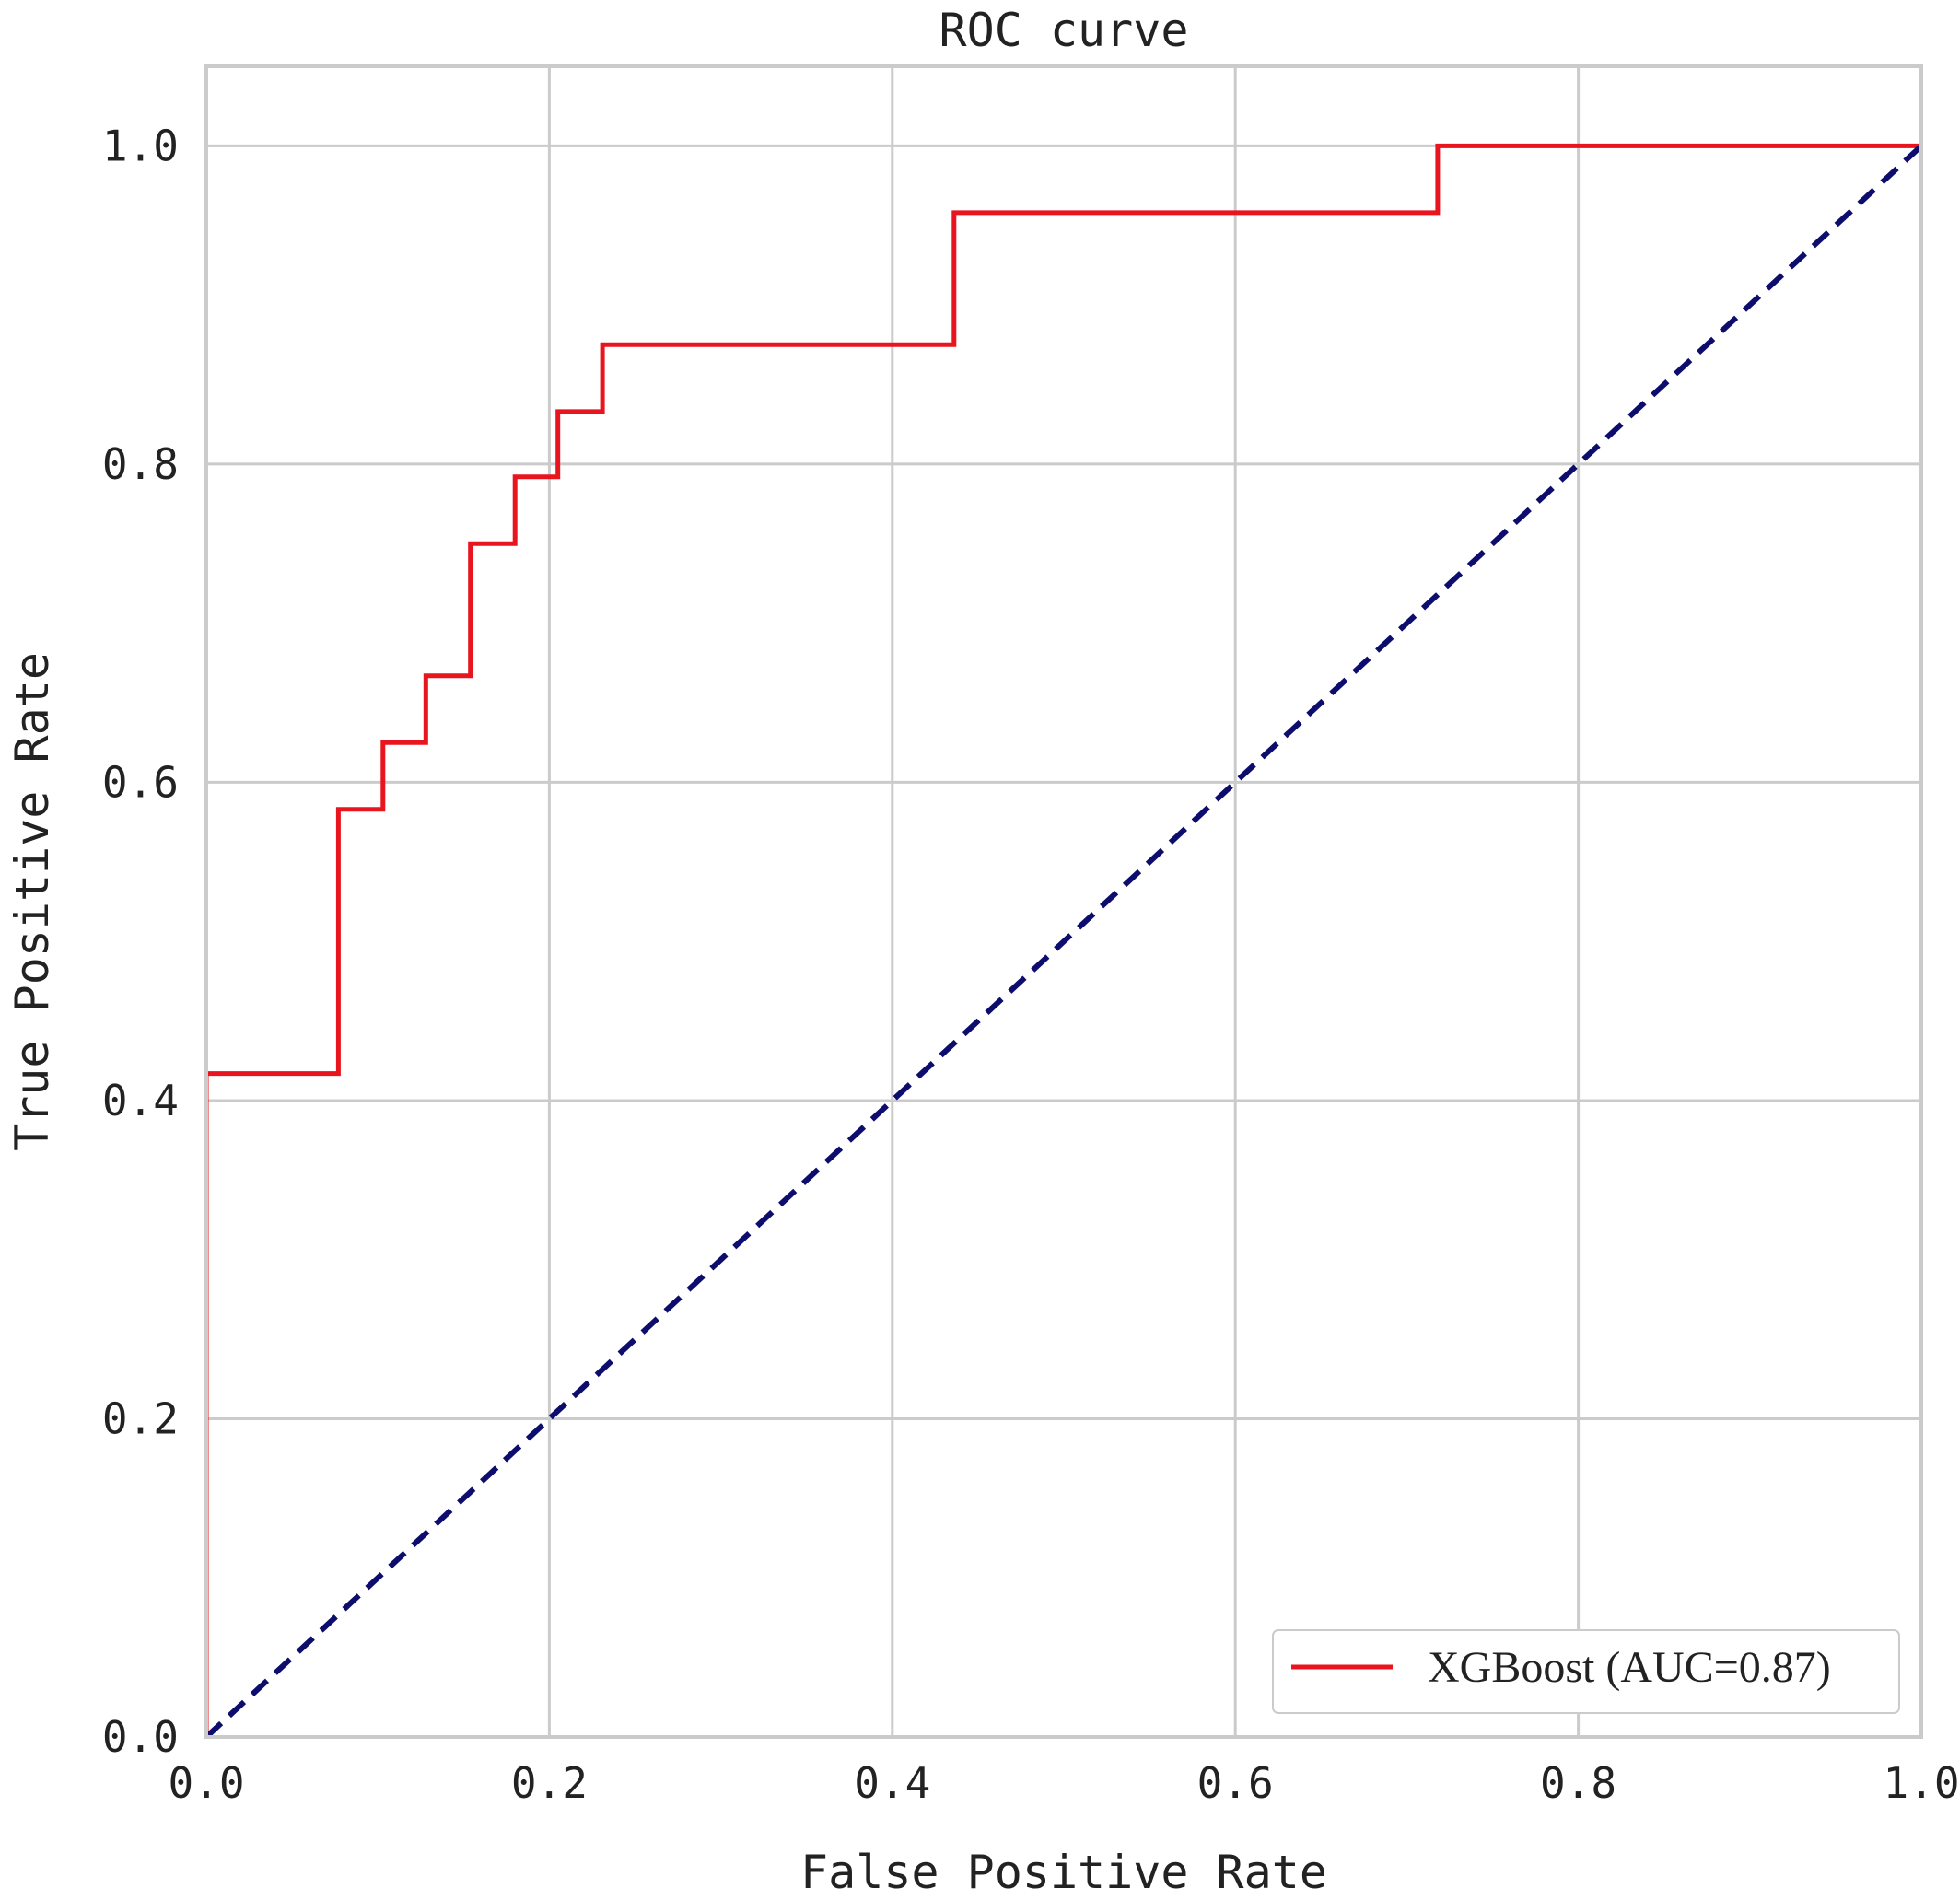  What do you see at coordinates (140, 1100) in the screenshot?
I see `y-tick-label: 0.4` at bounding box center [140, 1100].